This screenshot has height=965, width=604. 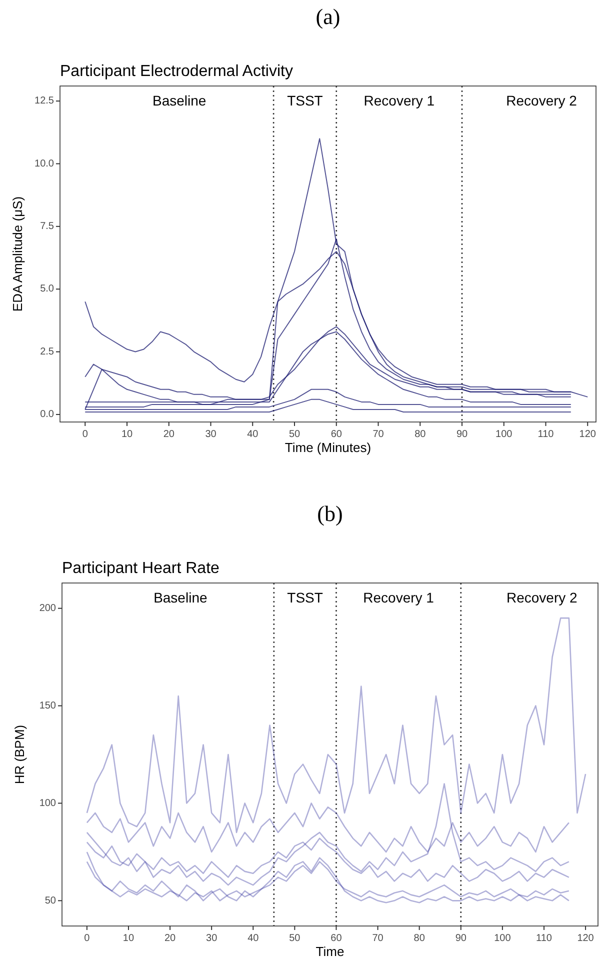 What do you see at coordinates (47, 803) in the screenshot?
I see `y-tick-label: 100` at bounding box center [47, 803].